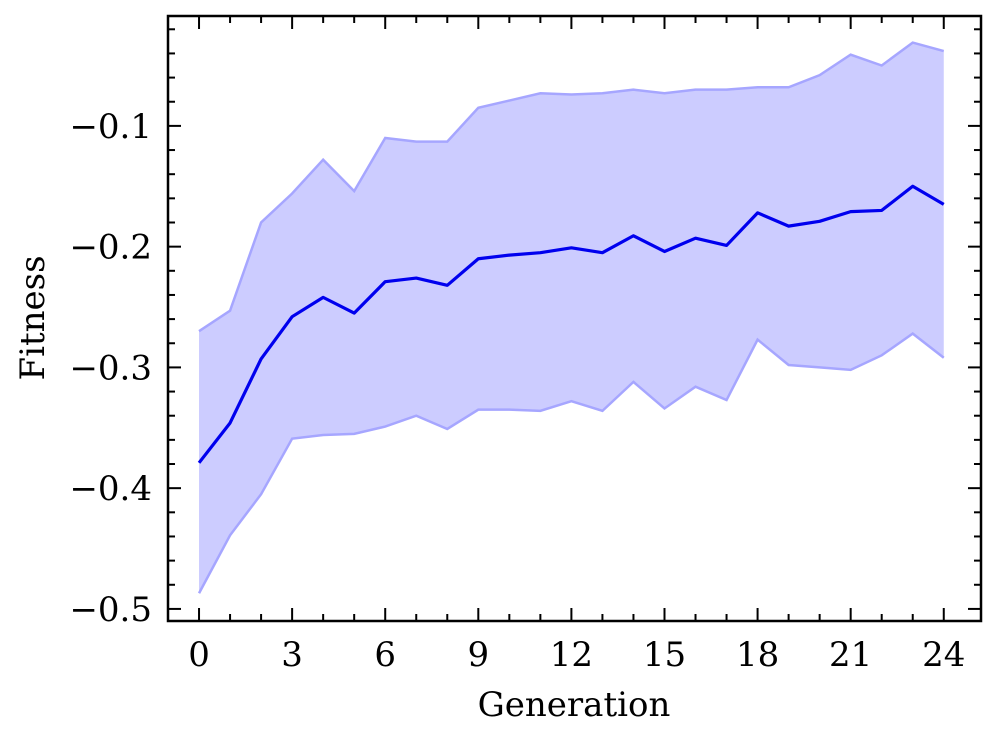  Describe the element at coordinates (664, 655) in the screenshot. I see `x-tick-label: 15` at that location.